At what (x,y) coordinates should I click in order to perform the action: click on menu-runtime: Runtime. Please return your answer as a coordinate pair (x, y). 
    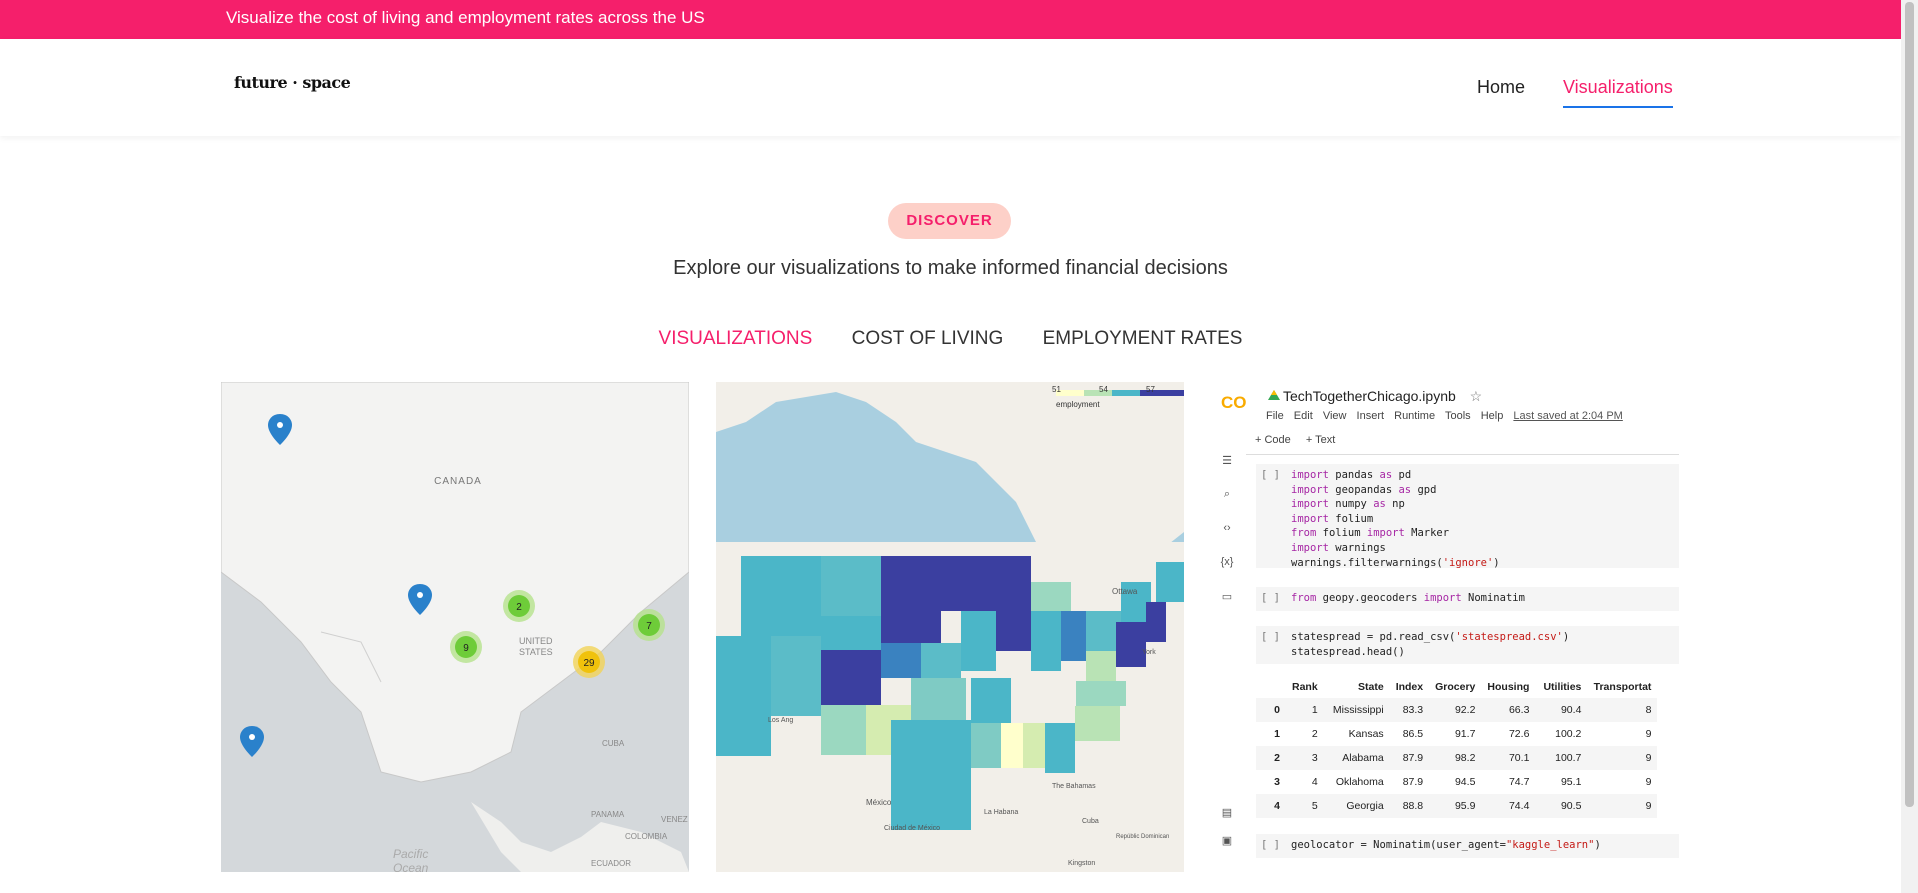
    Looking at the image, I should click on (1415, 416).